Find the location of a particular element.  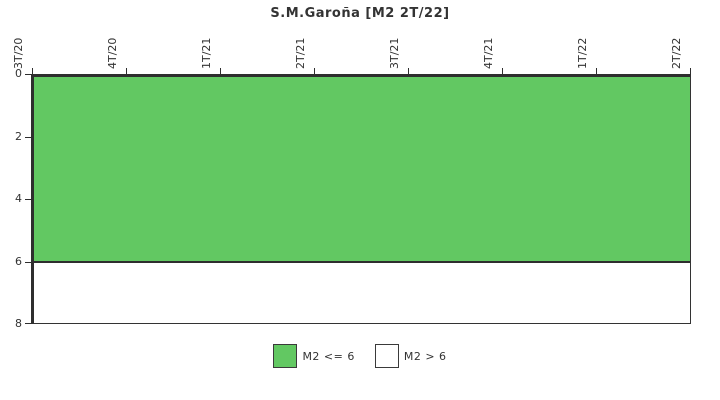

chart-title: S.M.Garoña [M2 2T/22] is located at coordinates (360, 13).